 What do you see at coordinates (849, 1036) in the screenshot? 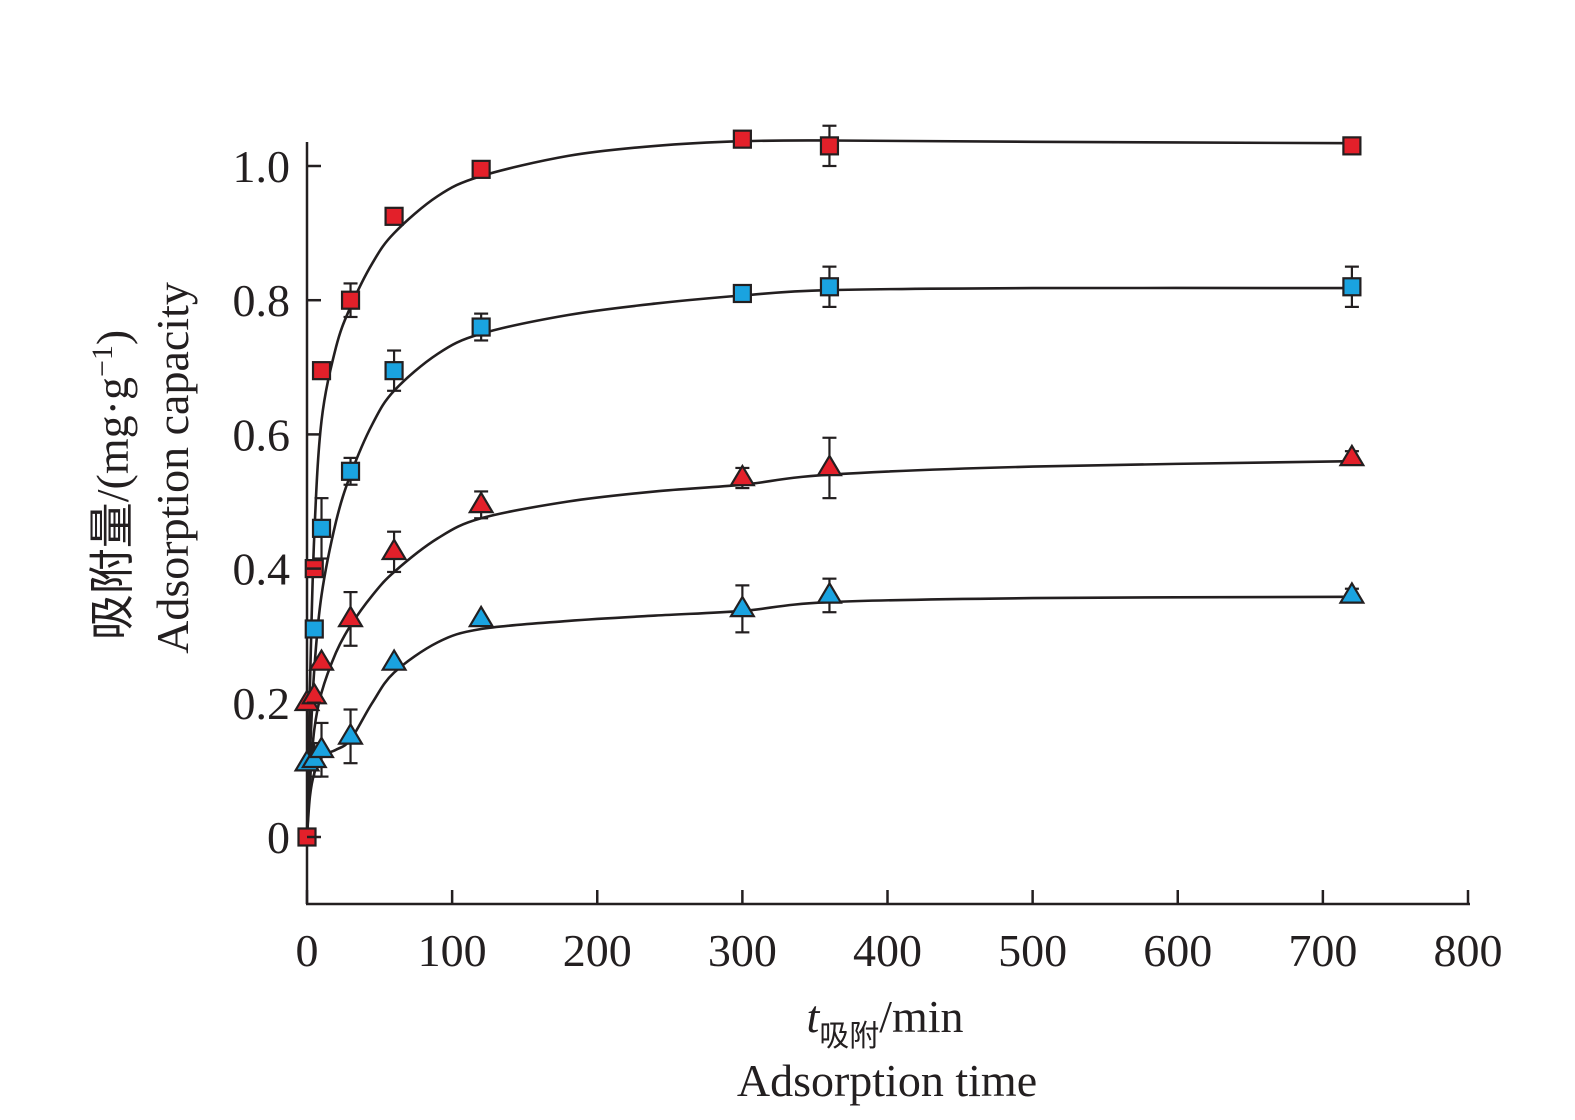
I see `x-axis-title-sub: 吸附` at bounding box center [849, 1036].